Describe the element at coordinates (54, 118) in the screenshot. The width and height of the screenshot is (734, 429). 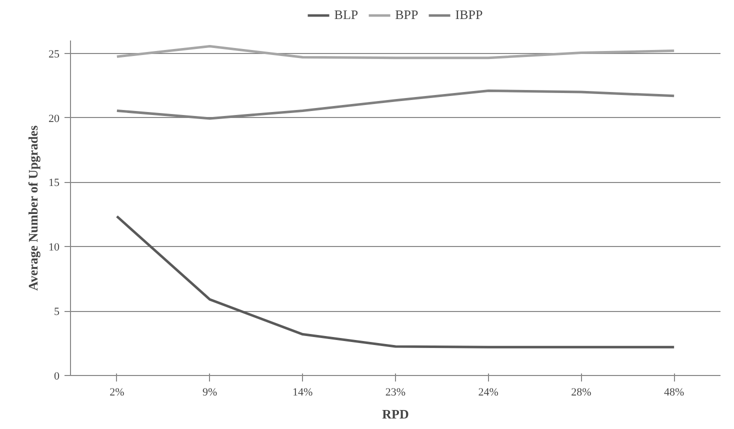
I see `y-tick-label: 20` at that location.